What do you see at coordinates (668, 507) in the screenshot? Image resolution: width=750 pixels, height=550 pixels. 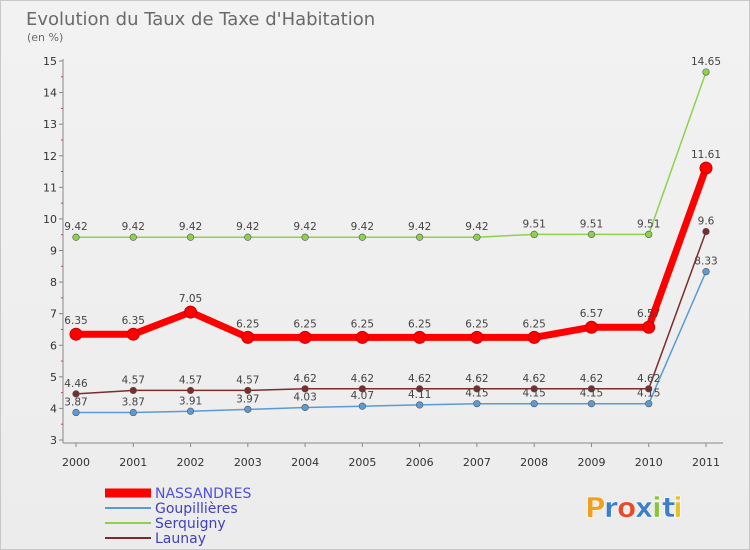 I see `logo-letter: t` at bounding box center [668, 507].